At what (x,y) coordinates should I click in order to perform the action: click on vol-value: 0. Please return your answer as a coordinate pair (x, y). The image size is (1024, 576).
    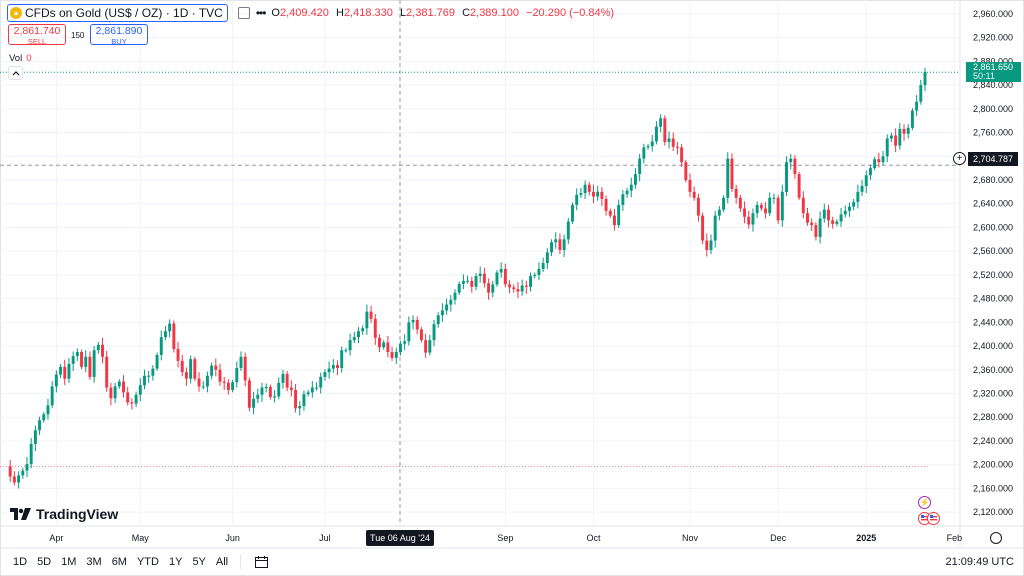
    Looking at the image, I should click on (29, 58).